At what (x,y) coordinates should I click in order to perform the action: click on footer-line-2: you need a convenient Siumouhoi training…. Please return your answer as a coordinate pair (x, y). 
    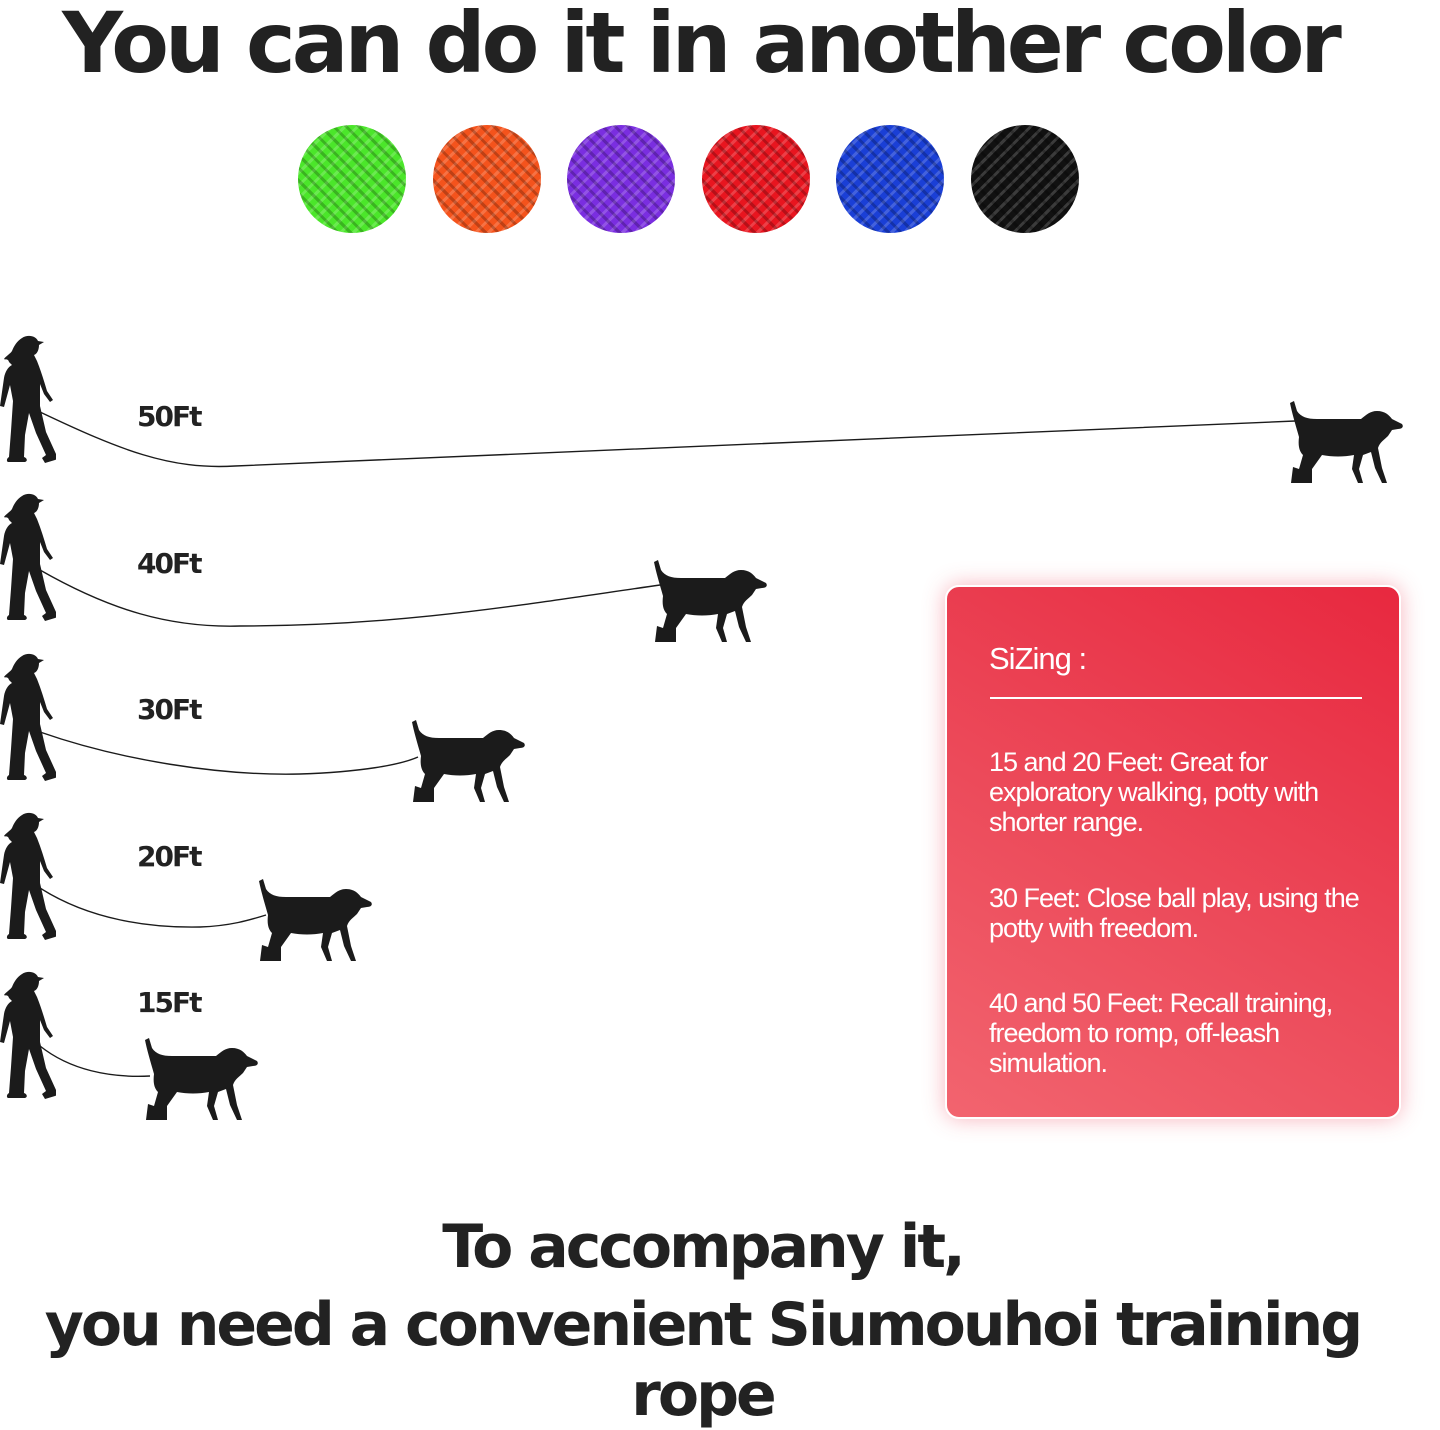
    Looking at the image, I should click on (703, 1360).